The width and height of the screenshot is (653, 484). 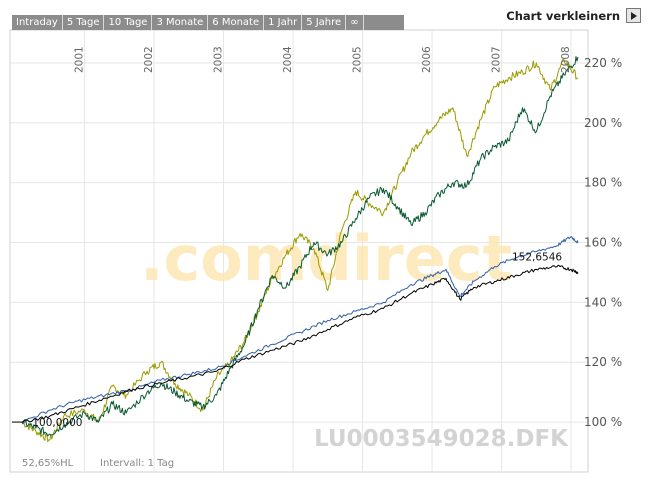 I want to click on watermark-symbol: LU0003549028.DFK, so click(x=441, y=439).